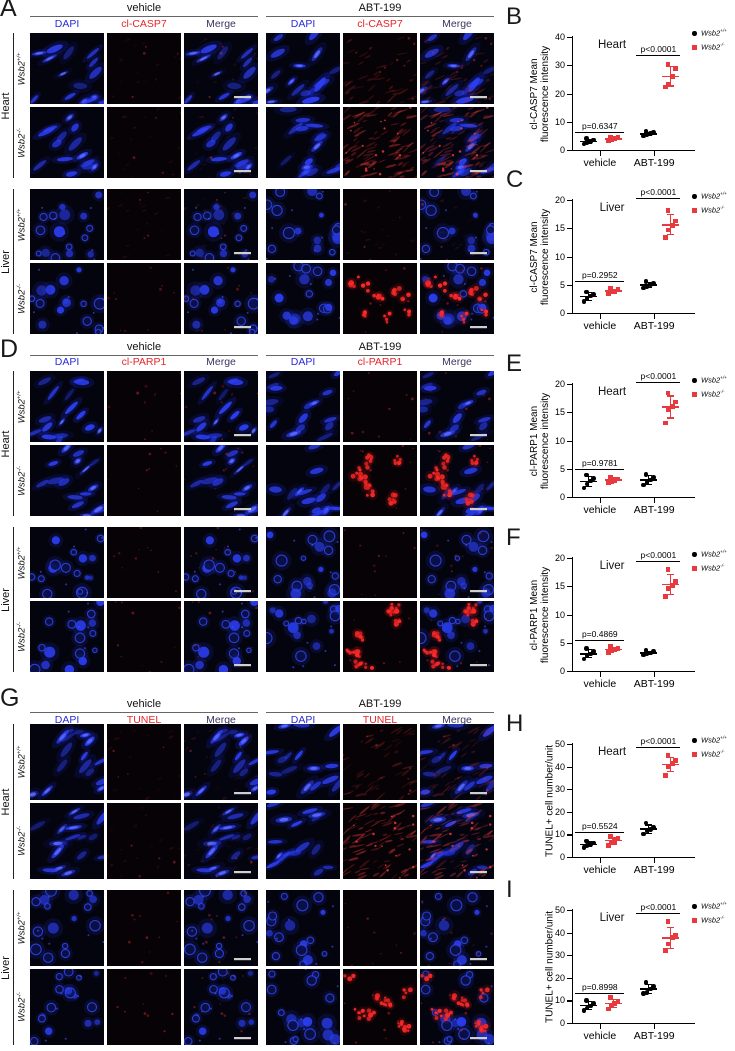 The image size is (735, 1051). Describe the element at coordinates (559, 228) in the screenshot. I see `y-tick-label: 15` at that location.